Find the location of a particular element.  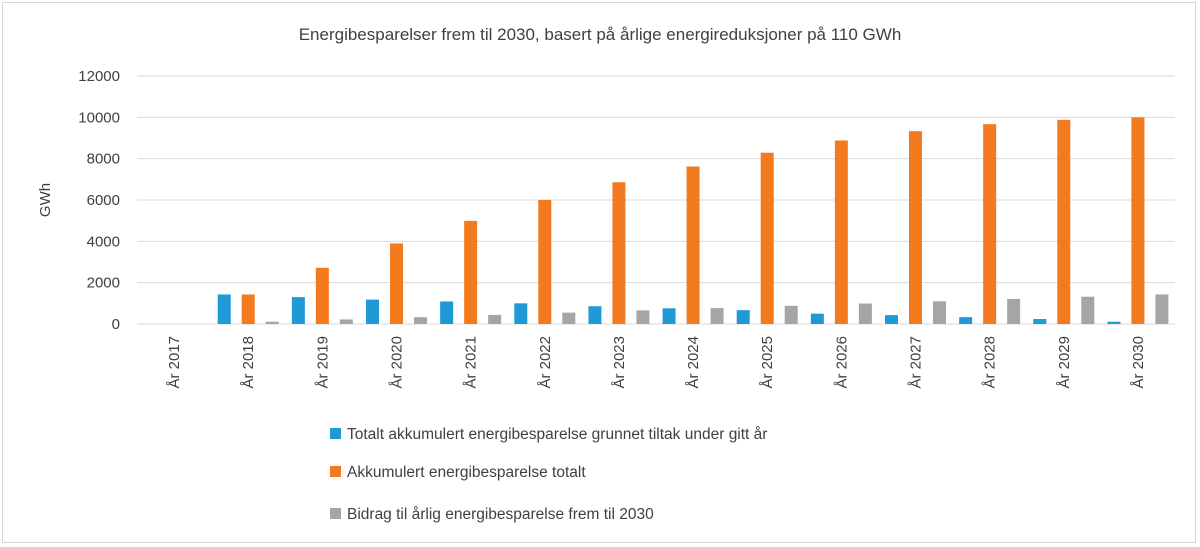

y-tick-label: 12000 is located at coordinates (99, 76).